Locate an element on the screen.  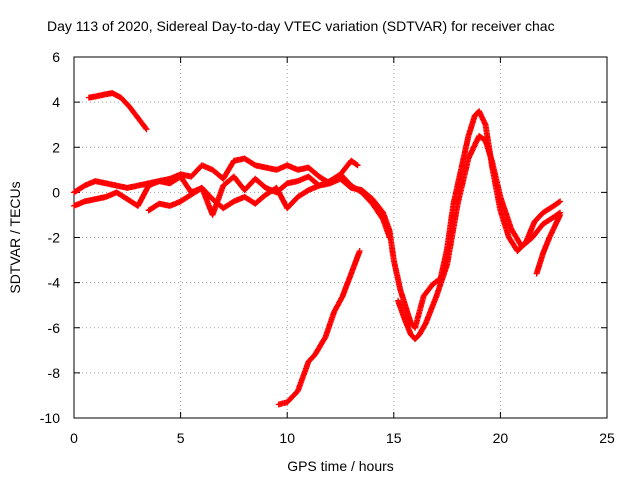
series-arc-e is located at coordinates (319, 328).